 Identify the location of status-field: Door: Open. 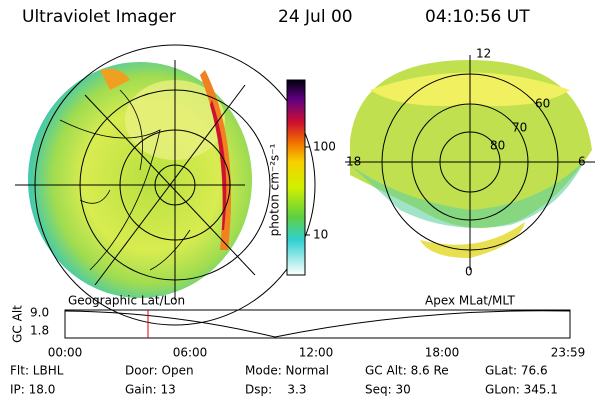
(159, 371).